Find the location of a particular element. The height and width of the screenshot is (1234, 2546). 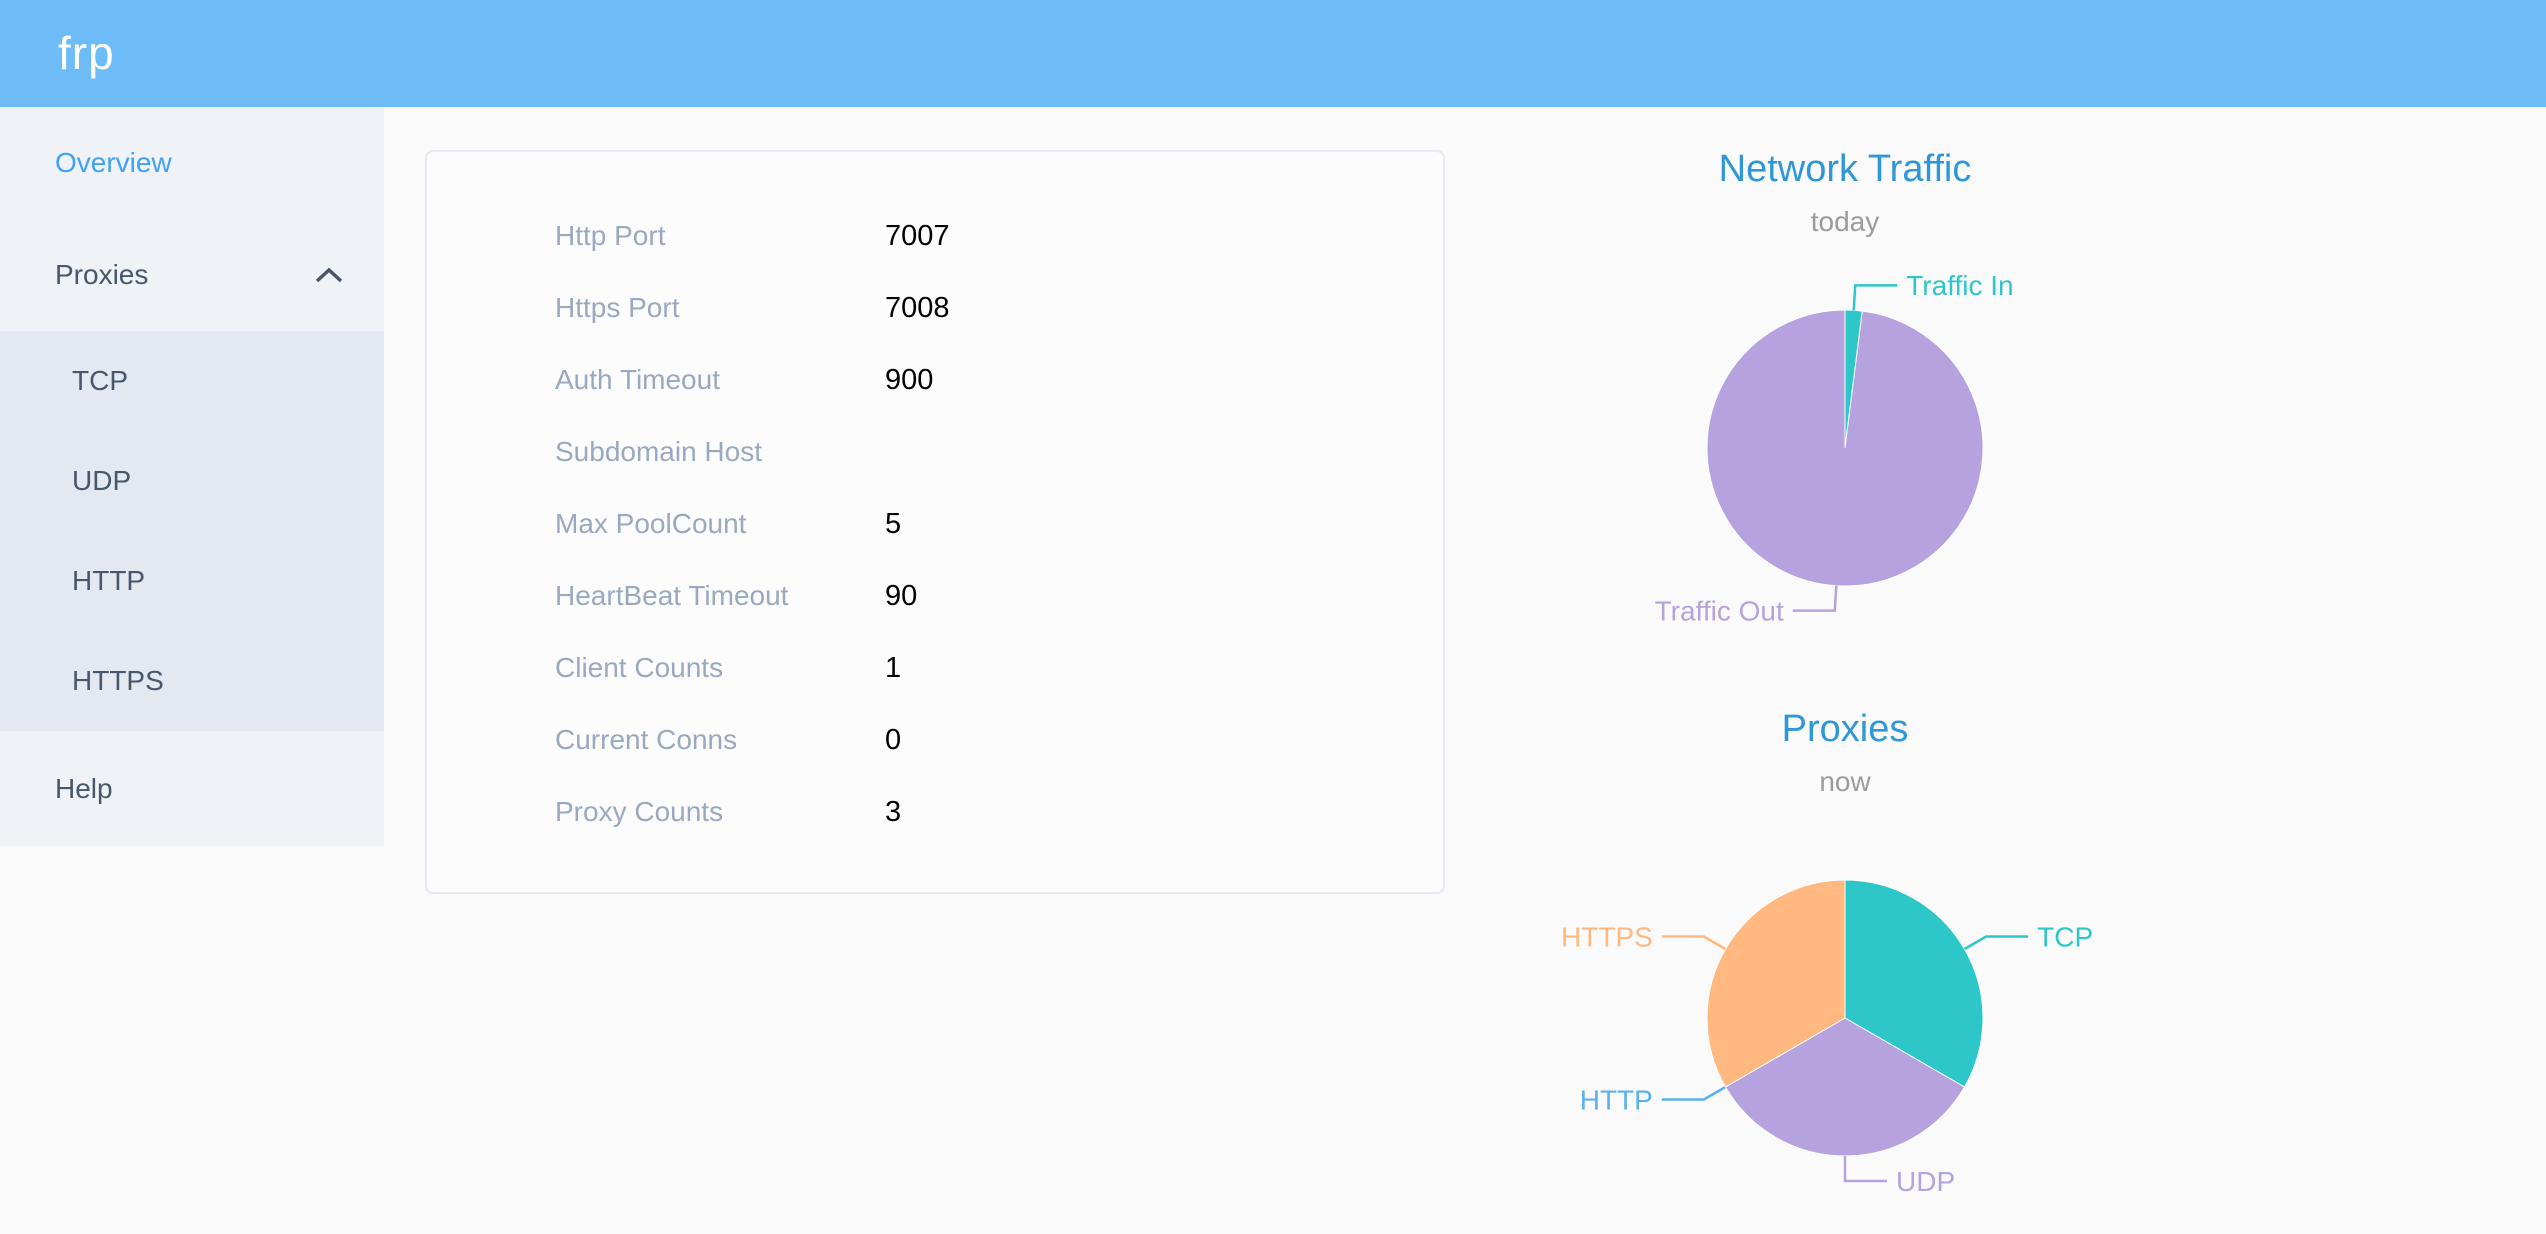

sidebar-item-label: HTTP is located at coordinates (109, 580).